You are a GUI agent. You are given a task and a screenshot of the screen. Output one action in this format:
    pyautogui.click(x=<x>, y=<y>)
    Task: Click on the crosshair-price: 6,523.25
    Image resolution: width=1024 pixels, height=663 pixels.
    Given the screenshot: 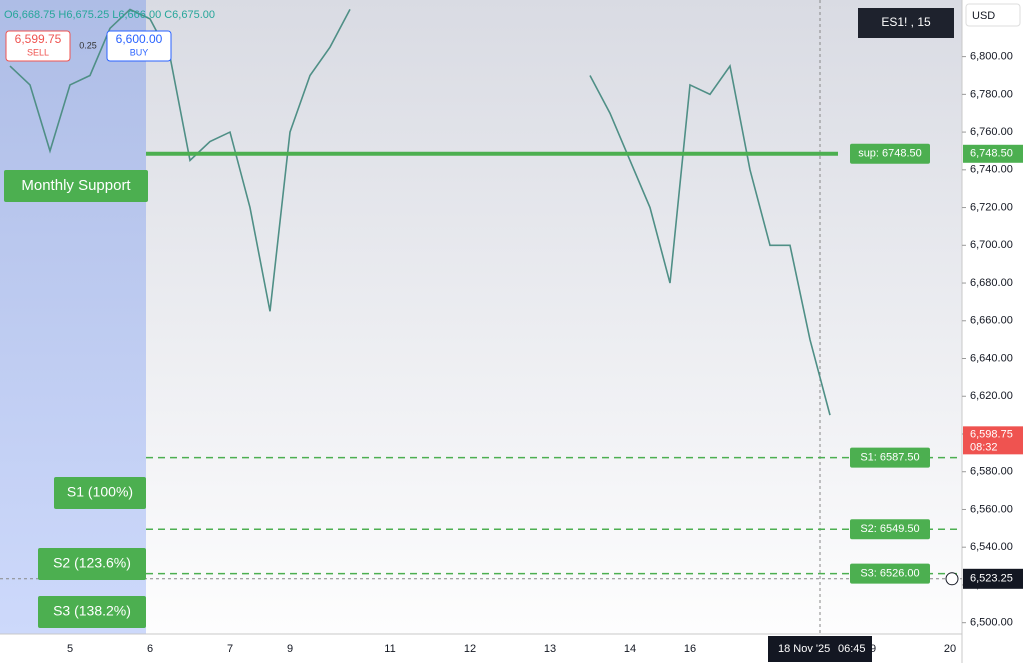 What is the action you would take?
    pyautogui.click(x=991, y=579)
    